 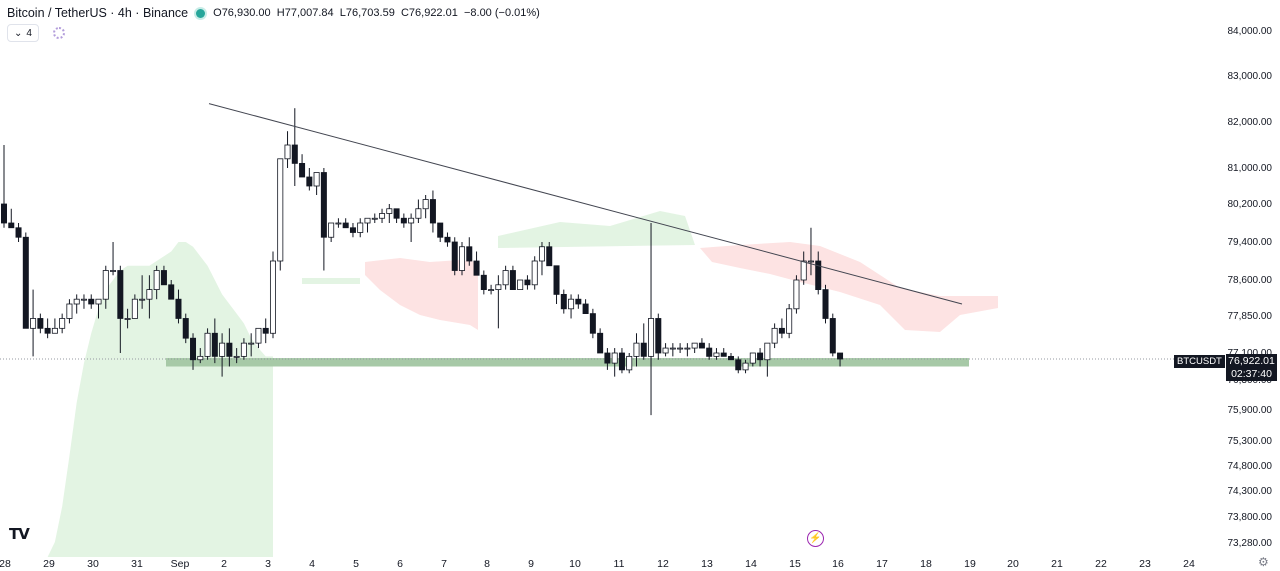 I want to click on lightning-icon: ⚡, so click(x=815, y=538).